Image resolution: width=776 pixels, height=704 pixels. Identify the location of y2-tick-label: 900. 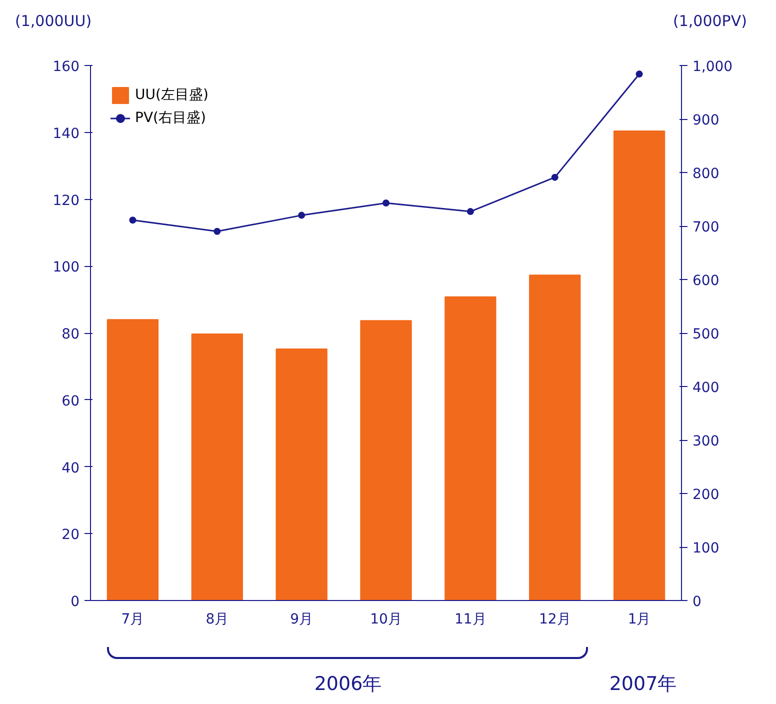
(706, 120).